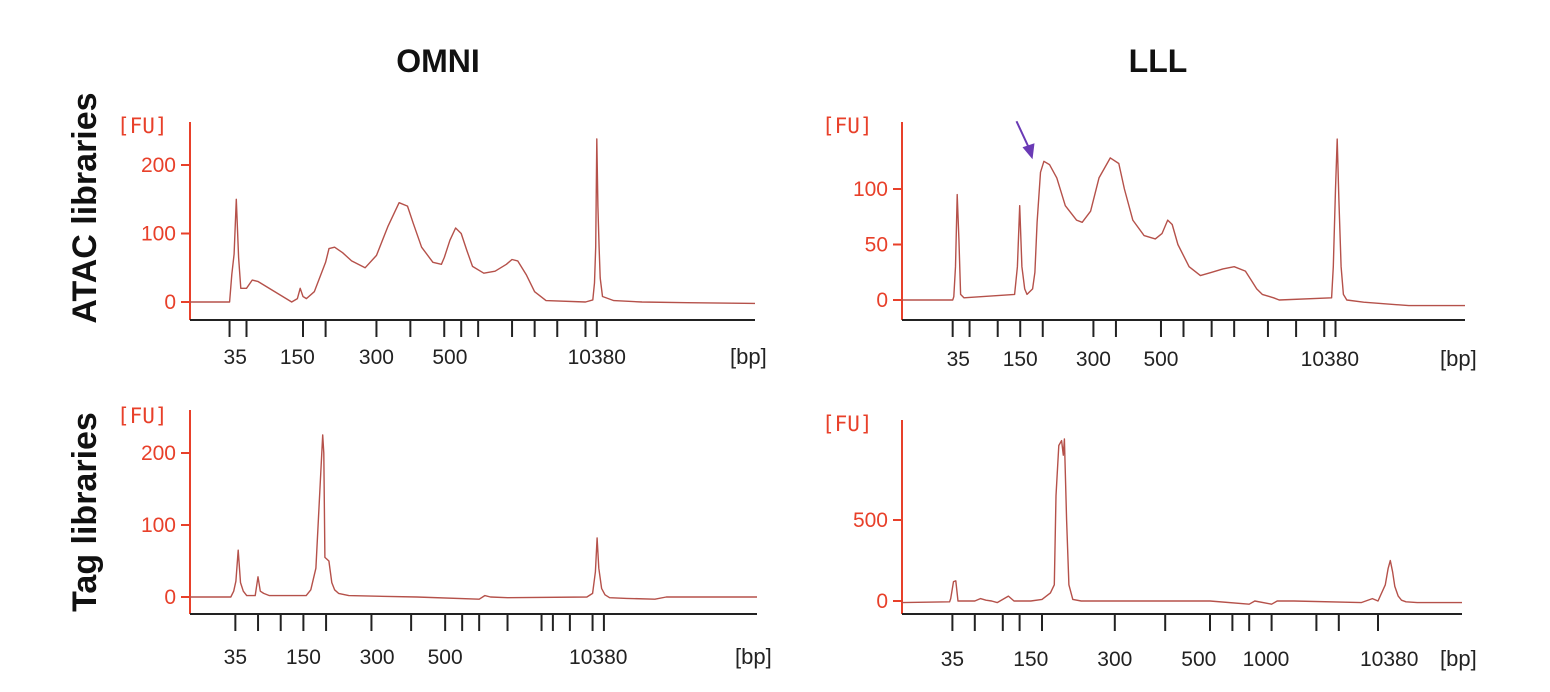  What do you see at coordinates (438, 61) in the screenshot?
I see `column-title-omni: OMNI` at bounding box center [438, 61].